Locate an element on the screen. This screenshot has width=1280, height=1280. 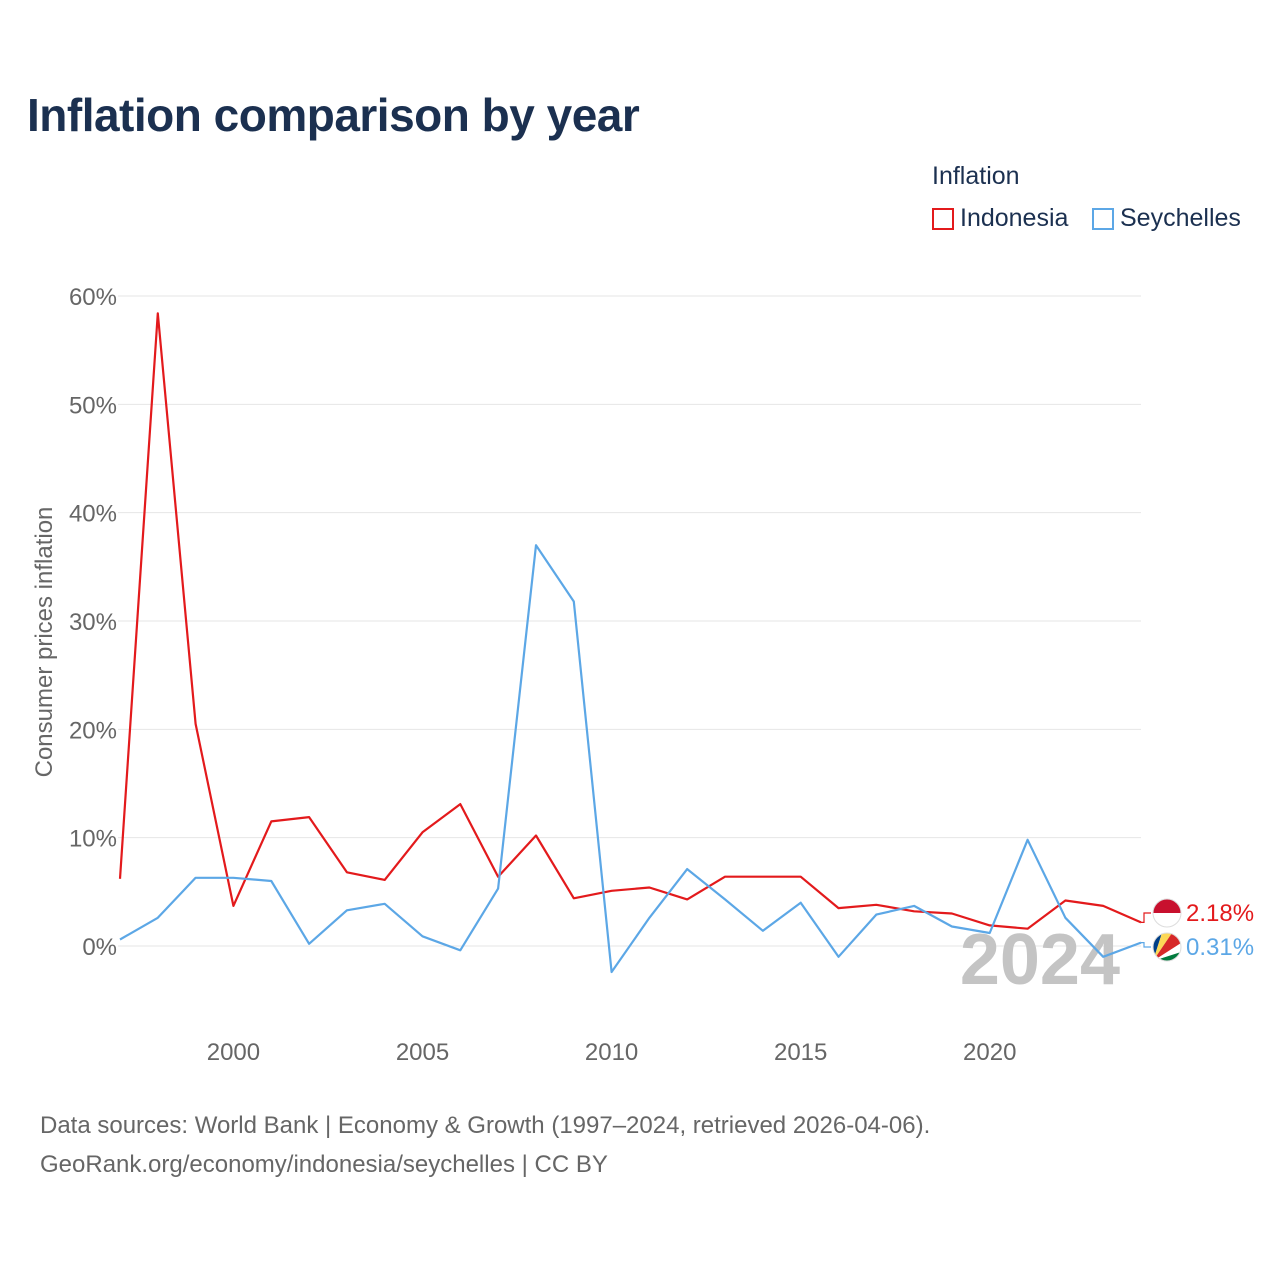
x-tick-label: 2005 is located at coordinates (422, 1052).